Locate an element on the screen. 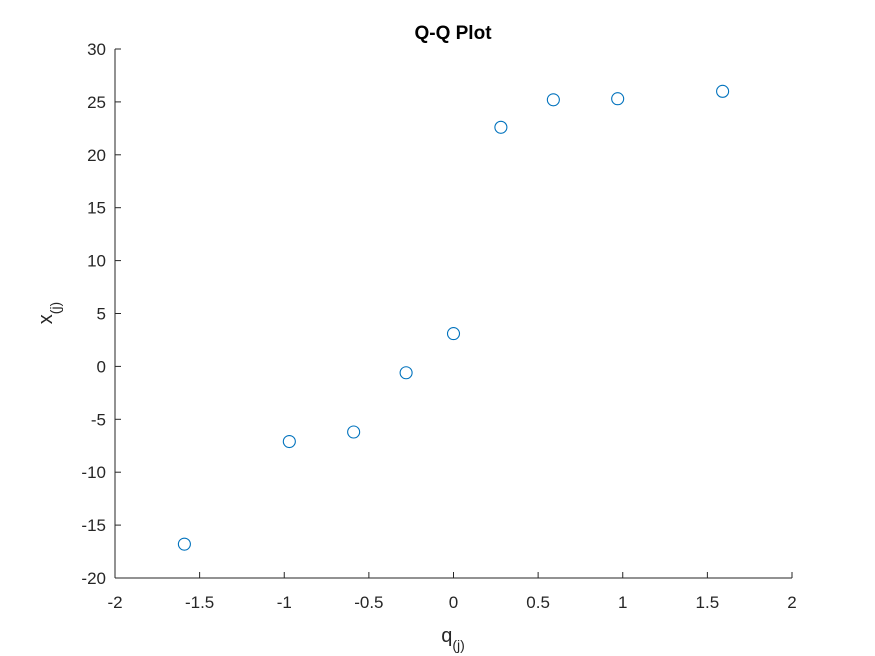 This screenshot has width=875, height=656. y-tick-label: -20 is located at coordinates (93, 578).